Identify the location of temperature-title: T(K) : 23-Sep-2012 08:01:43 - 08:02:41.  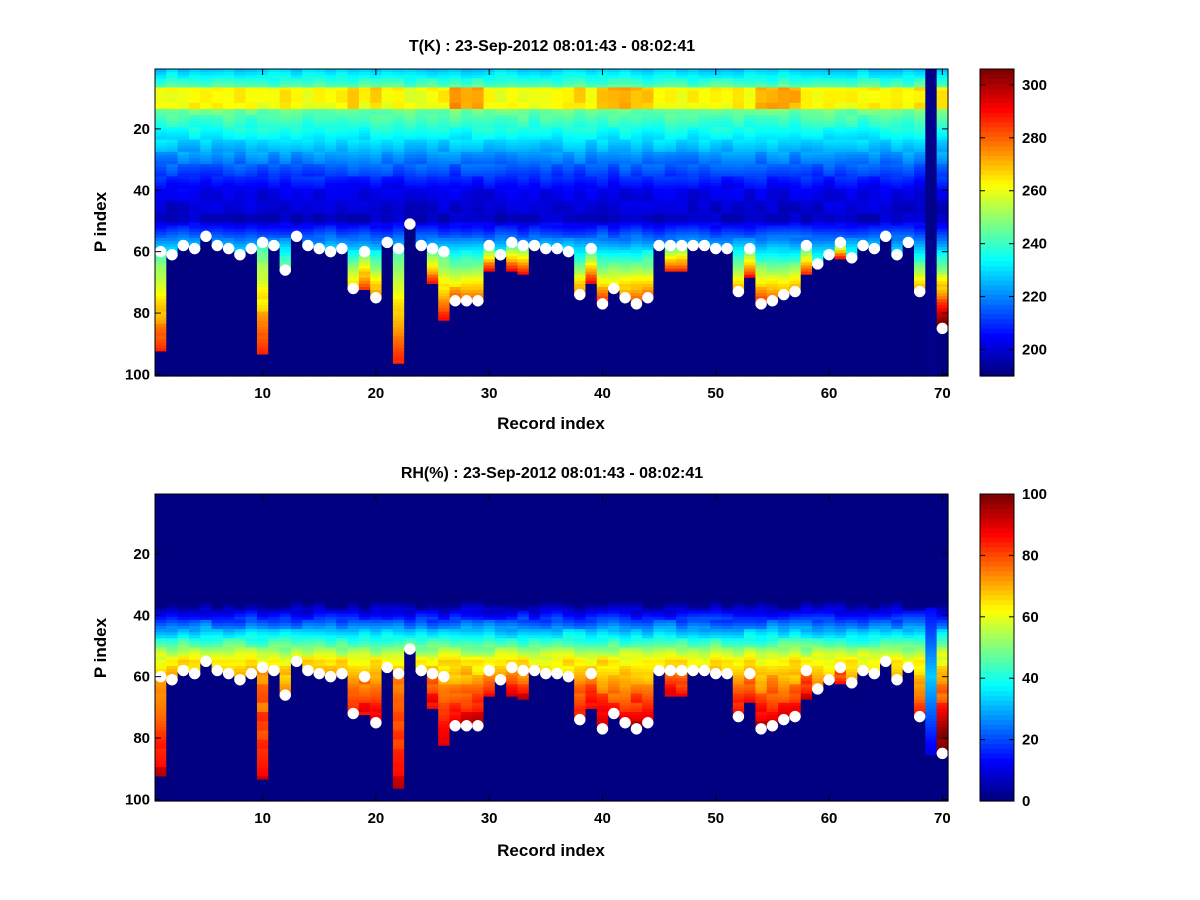
(552, 46).